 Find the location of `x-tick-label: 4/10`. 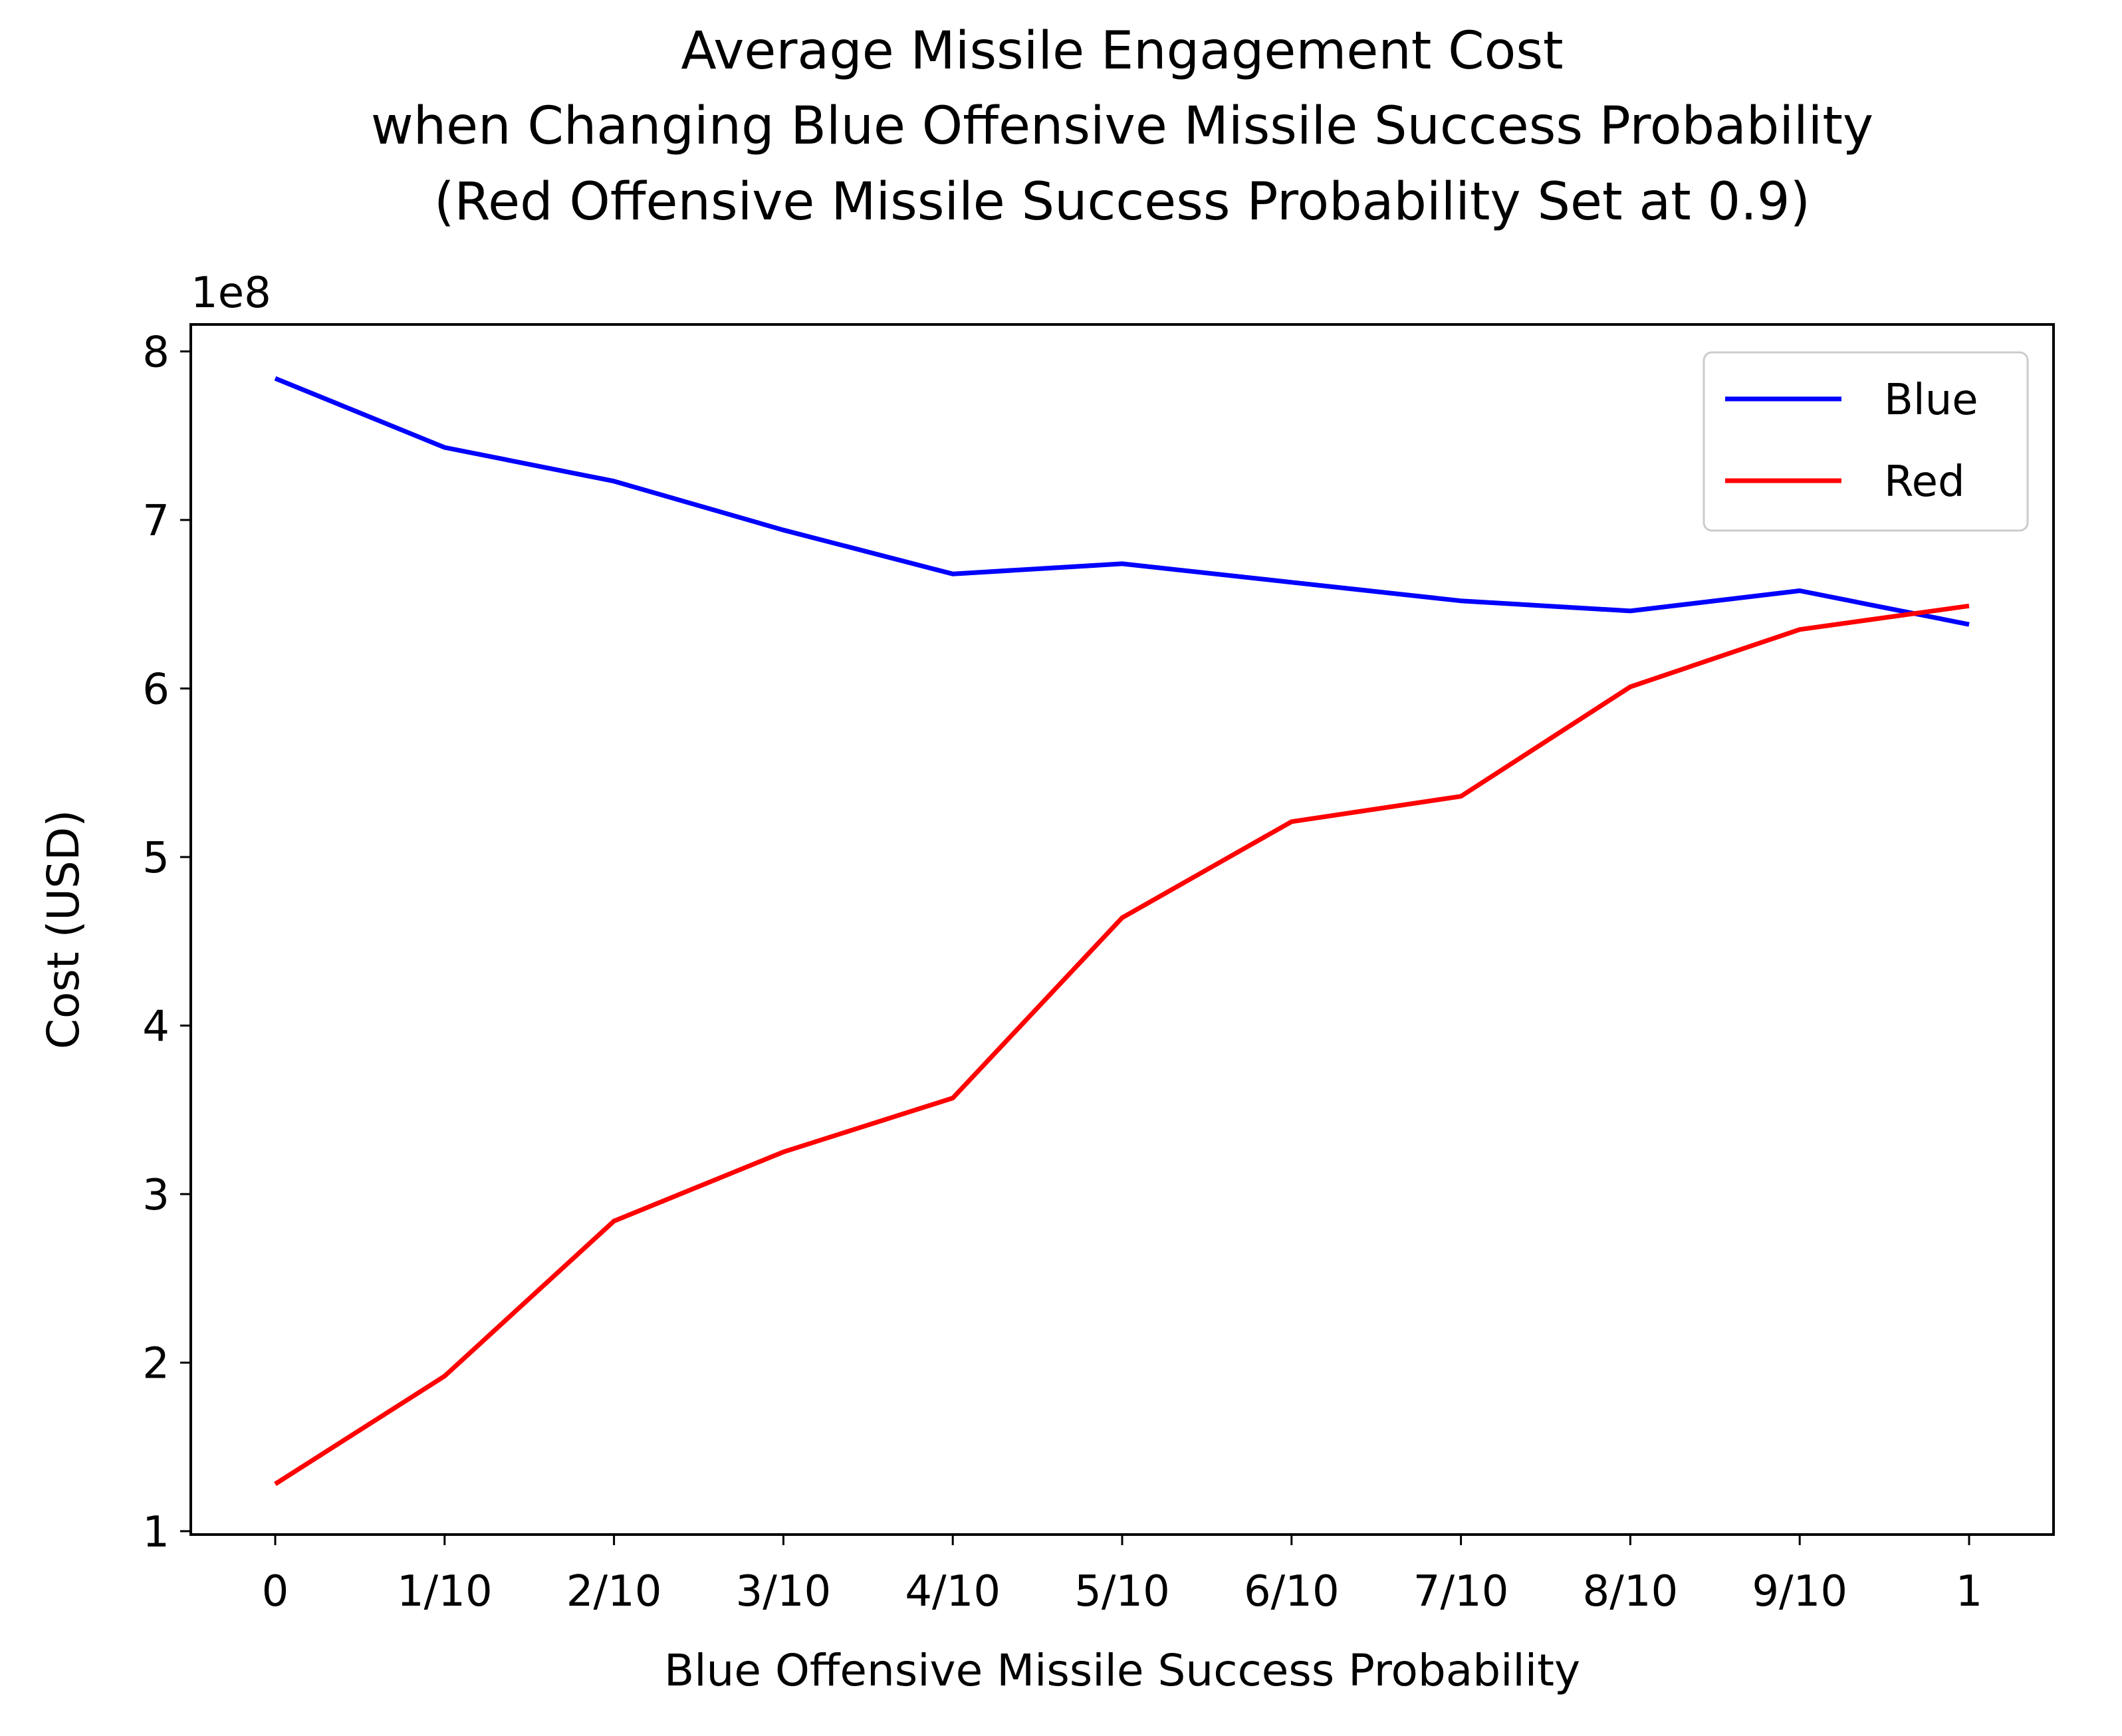

x-tick-label: 4/10 is located at coordinates (953, 1591).